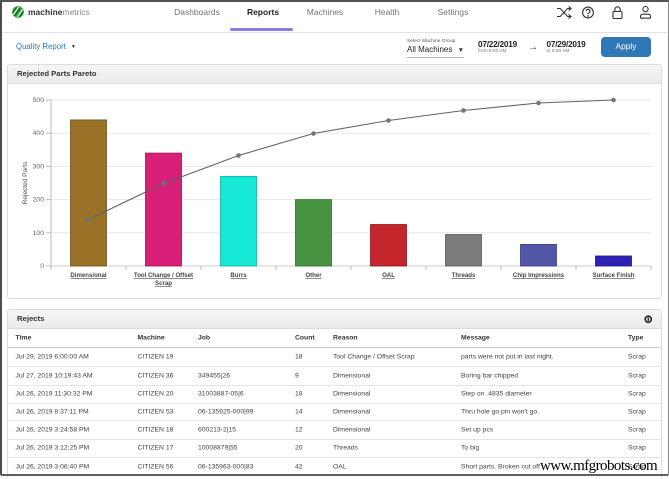 The image size is (669, 479). What do you see at coordinates (539, 275) in the screenshot?
I see `svg-text: Chip Impressions` at bounding box center [539, 275].